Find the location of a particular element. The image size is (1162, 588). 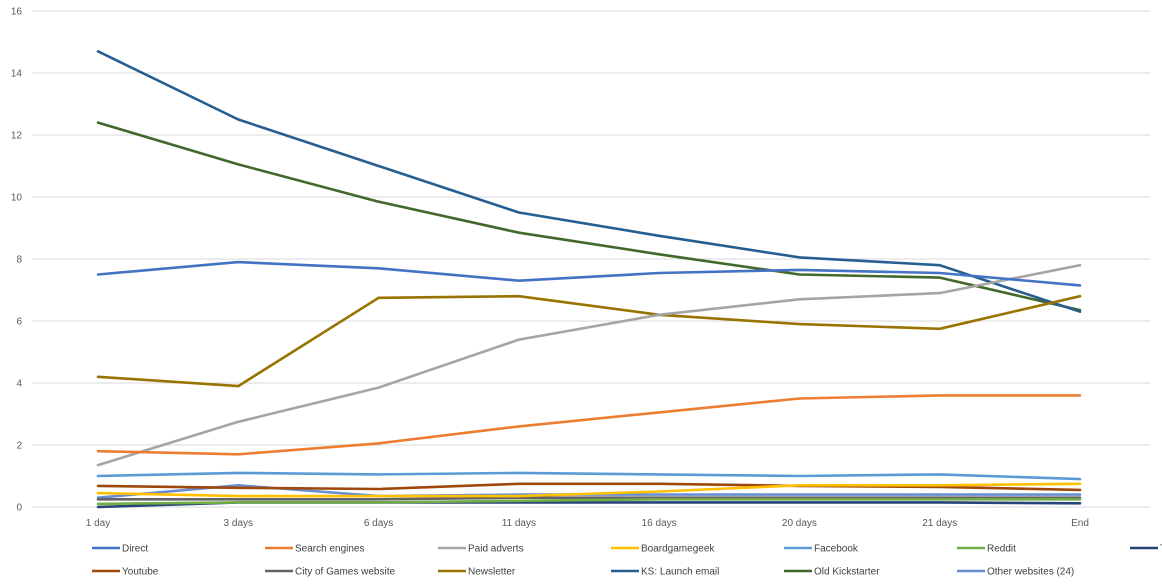

legend-label: Reddit is located at coordinates (1001, 549).